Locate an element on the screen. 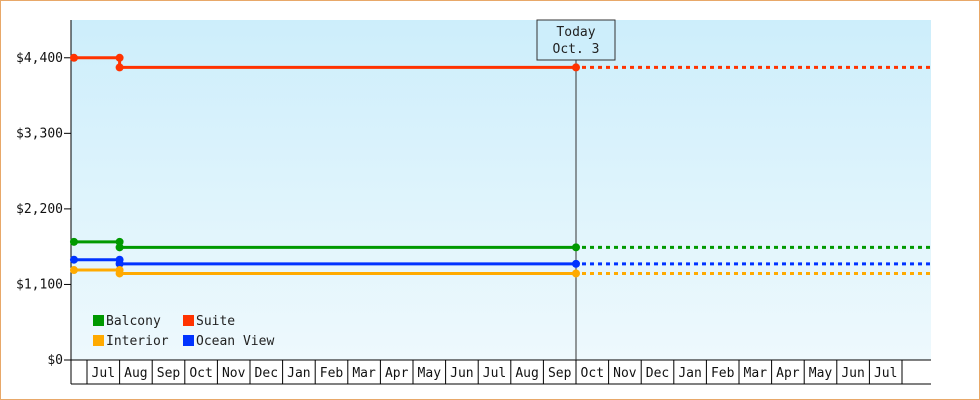 The image size is (980, 400). legend-item: Interior is located at coordinates (131, 341).